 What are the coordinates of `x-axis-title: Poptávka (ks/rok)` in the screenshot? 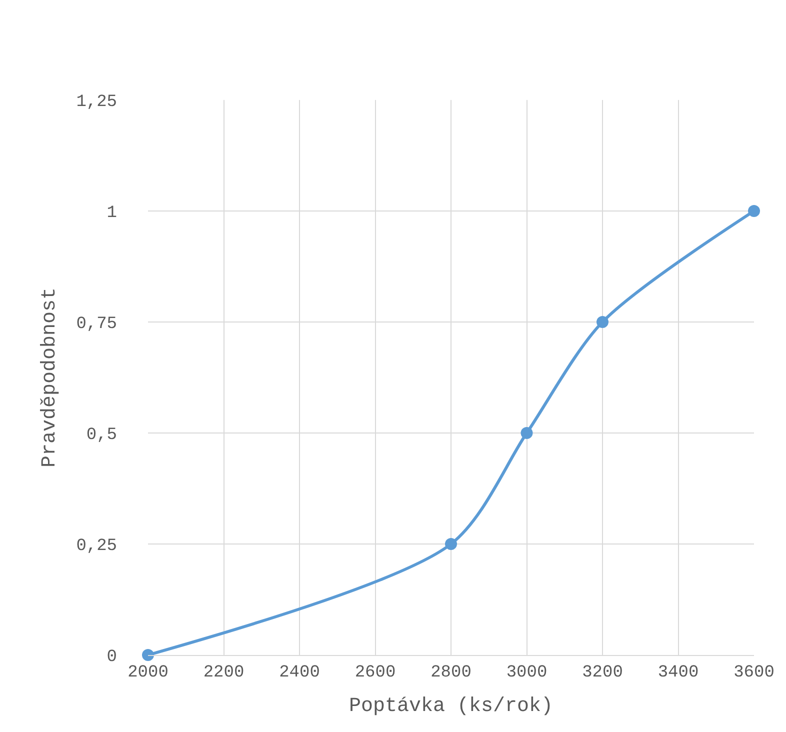 It's located at (451, 706).